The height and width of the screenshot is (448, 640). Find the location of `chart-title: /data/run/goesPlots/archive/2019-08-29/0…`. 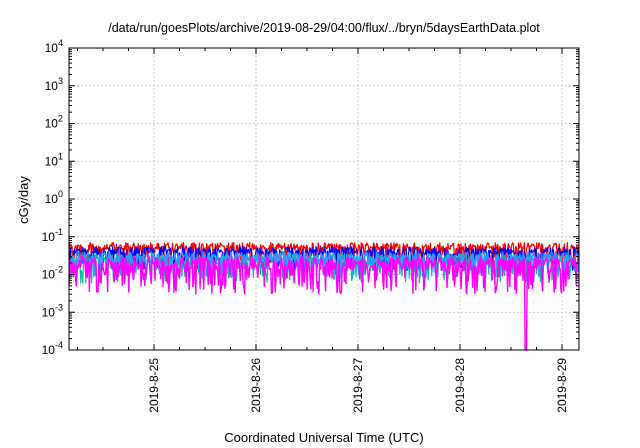

chart-title: /data/run/goesPlots/archive/2019-08-29/0… is located at coordinates (324, 28).